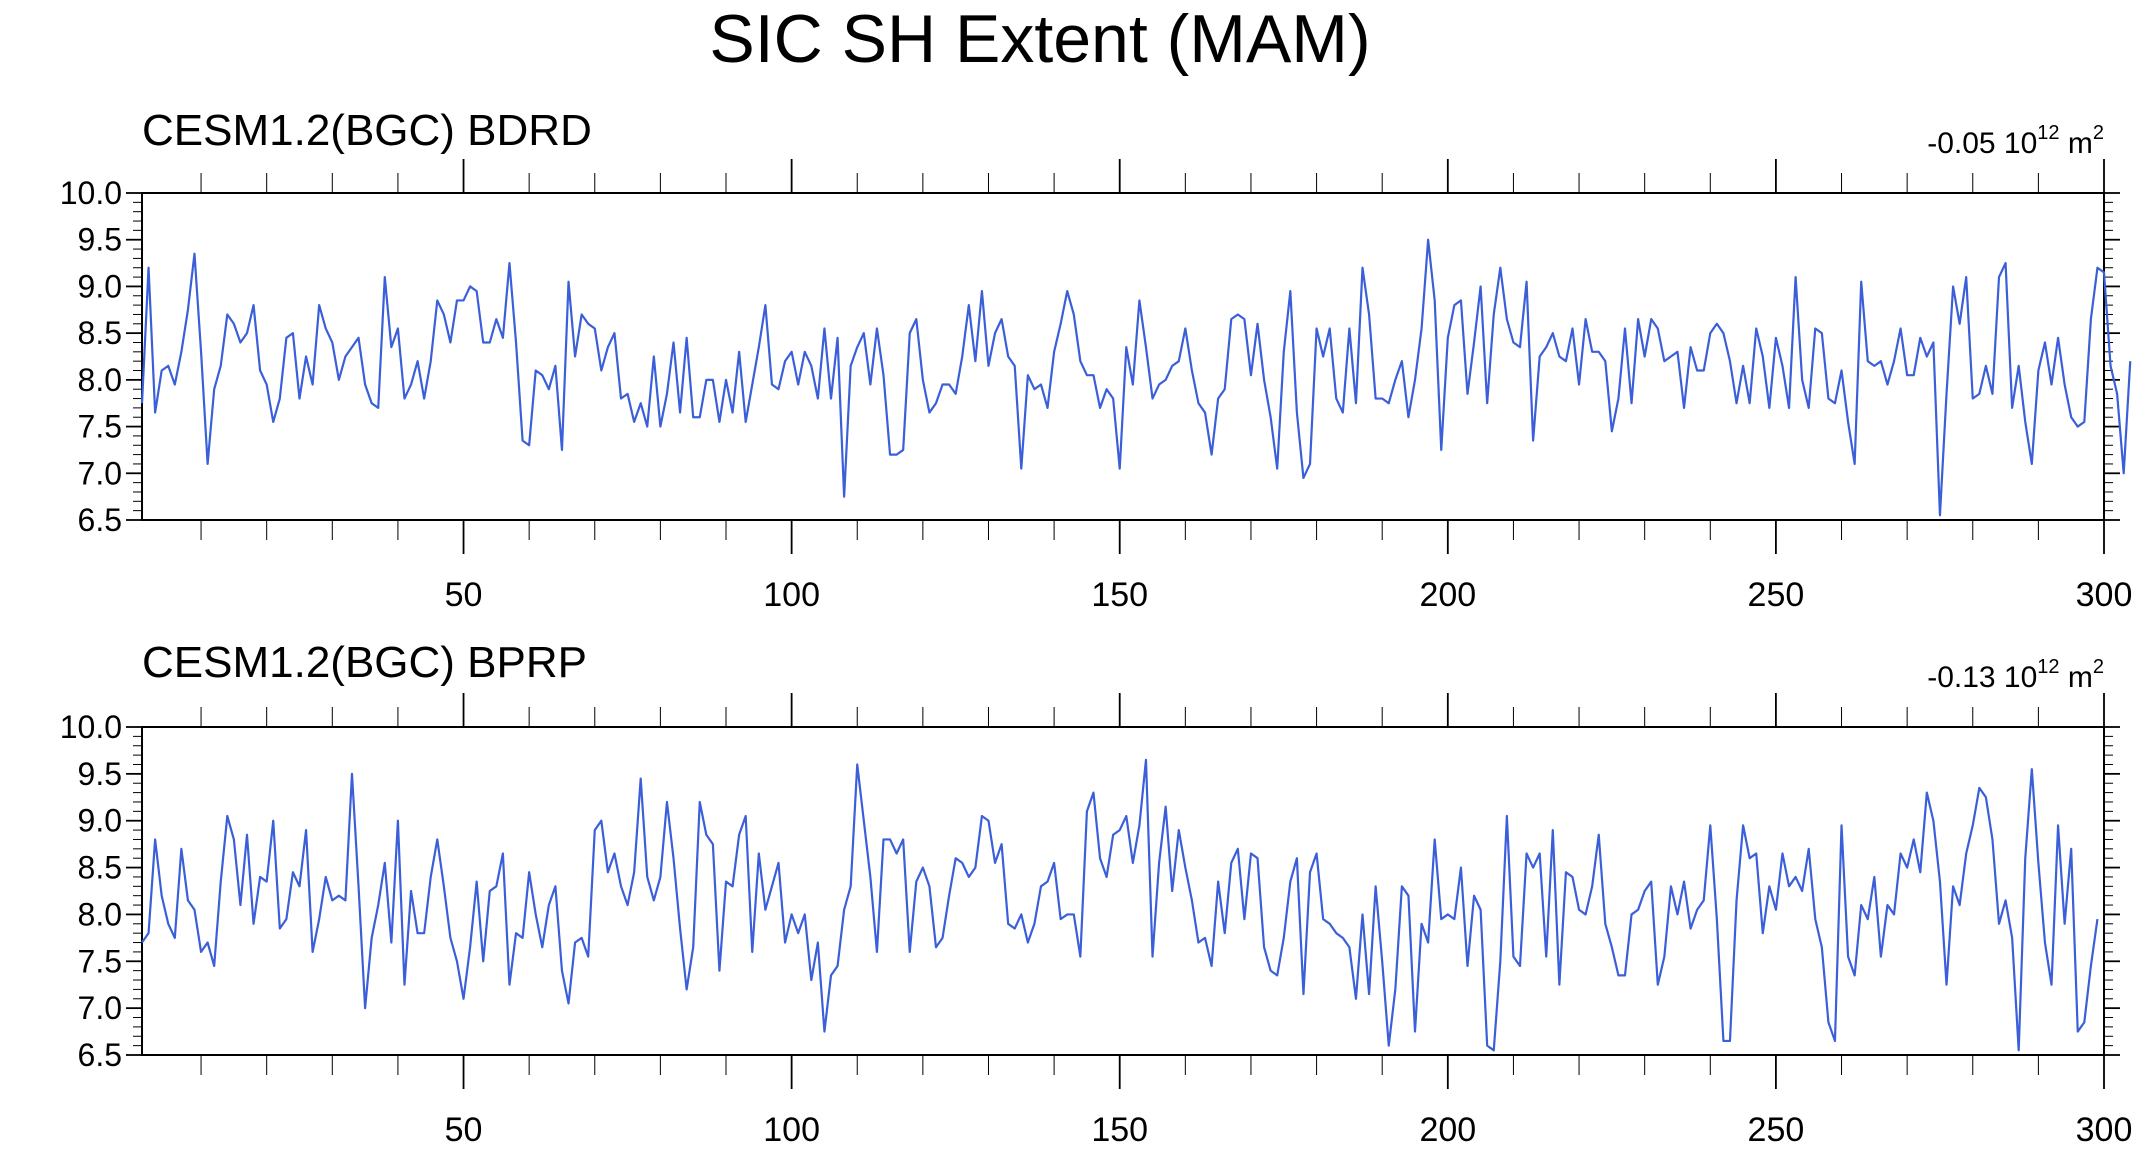 The image size is (2152, 1156). I want to click on chart-title: SIC SH Extent (MAM), so click(1039, 39).